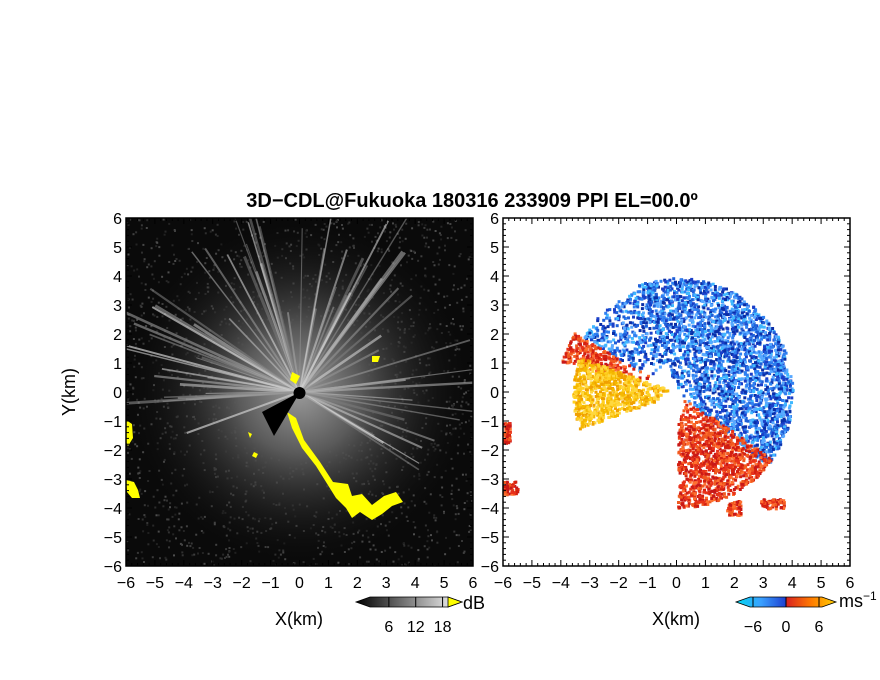 The height and width of the screenshot is (680, 880). What do you see at coordinates (113, 538) in the screenshot?
I see `y-tick-label: −5` at bounding box center [113, 538].